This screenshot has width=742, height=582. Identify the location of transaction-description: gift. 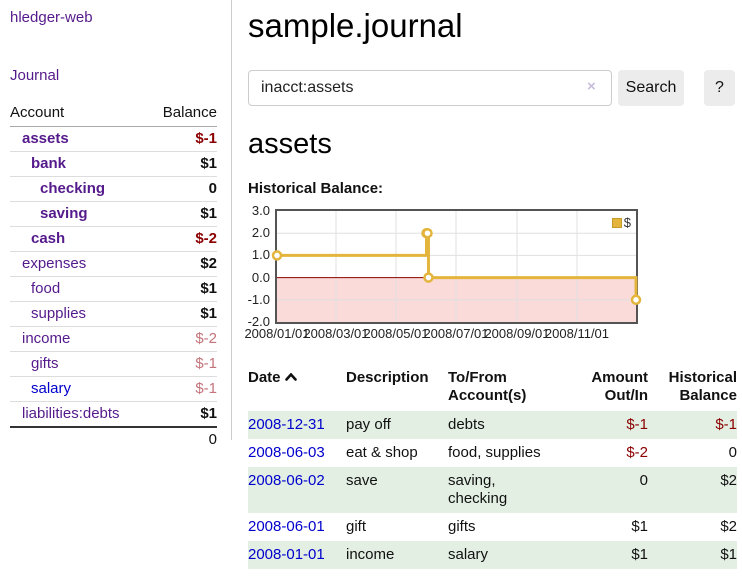
(356, 526).